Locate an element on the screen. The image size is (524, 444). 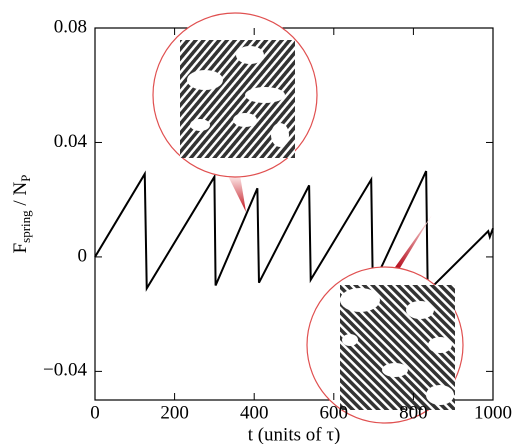
x-tick-label: 200 is located at coordinates (174, 412).